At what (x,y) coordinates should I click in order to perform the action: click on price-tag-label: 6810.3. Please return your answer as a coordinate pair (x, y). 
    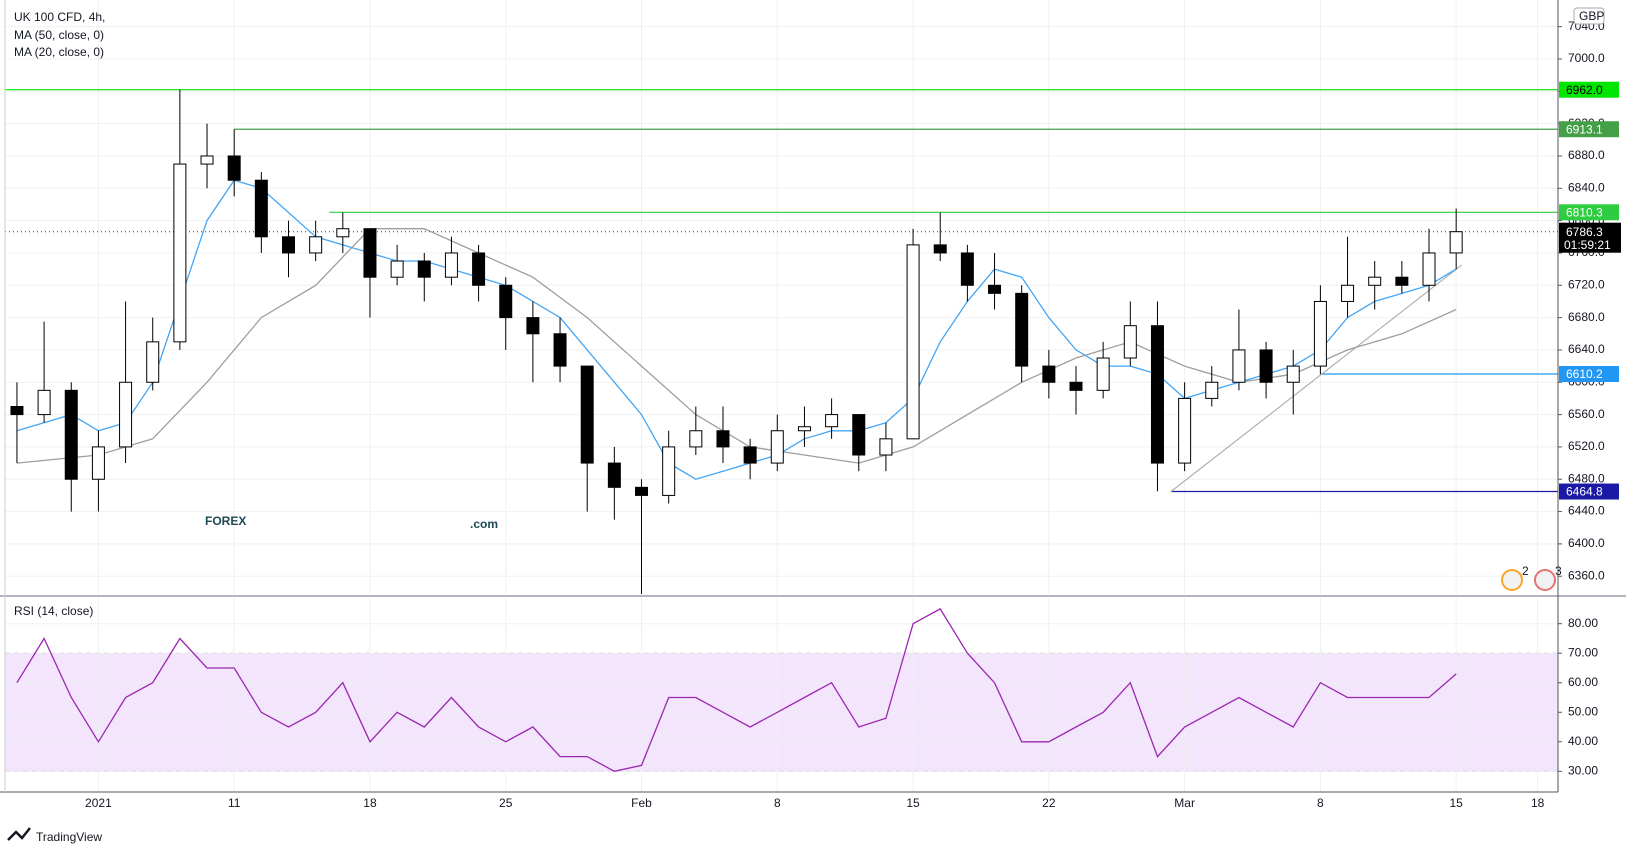
    Looking at the image, I should click on (1584, 212).